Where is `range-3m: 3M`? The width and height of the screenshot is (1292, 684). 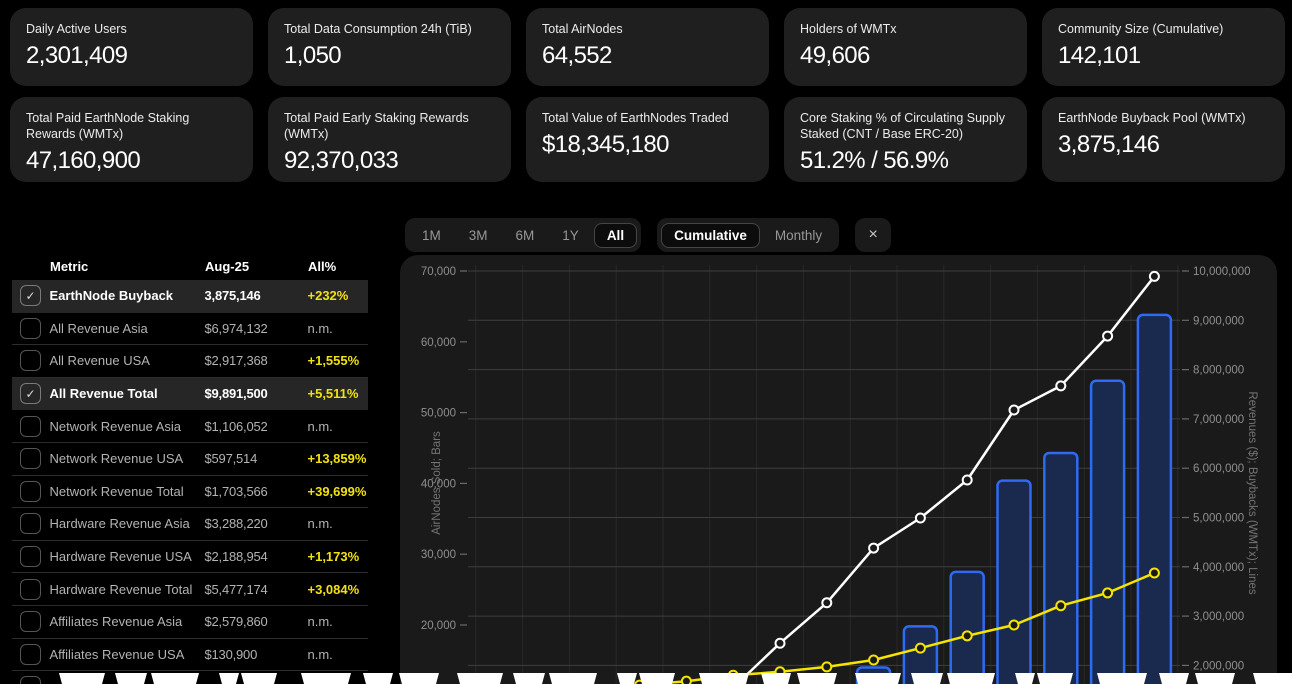
range-3m: 3M is located at coordinates (478, 235).